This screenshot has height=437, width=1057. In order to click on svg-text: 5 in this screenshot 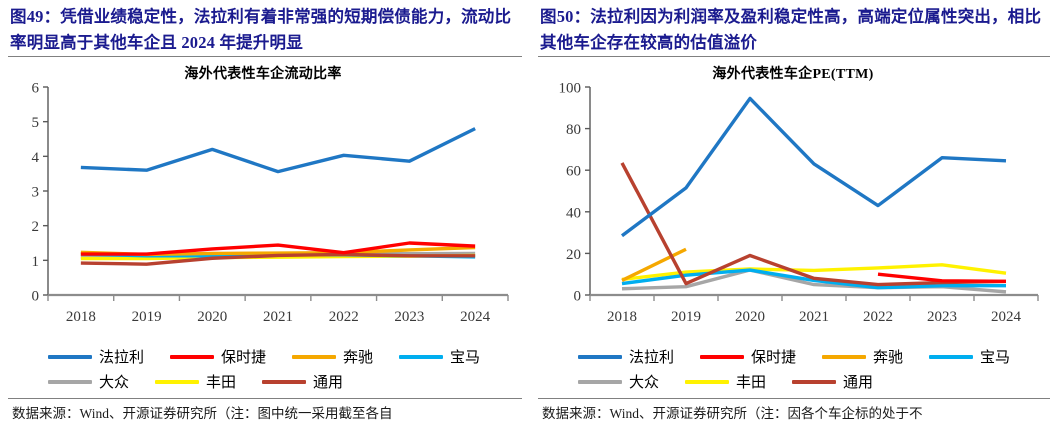, I will do `click(36, 123)`.